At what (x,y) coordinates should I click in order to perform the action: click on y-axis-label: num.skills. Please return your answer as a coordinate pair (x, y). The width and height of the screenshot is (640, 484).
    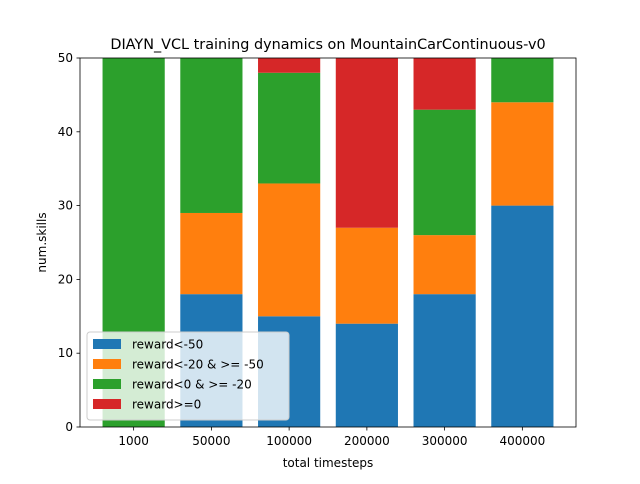
    Looking at the image, I should click on (42, 242).